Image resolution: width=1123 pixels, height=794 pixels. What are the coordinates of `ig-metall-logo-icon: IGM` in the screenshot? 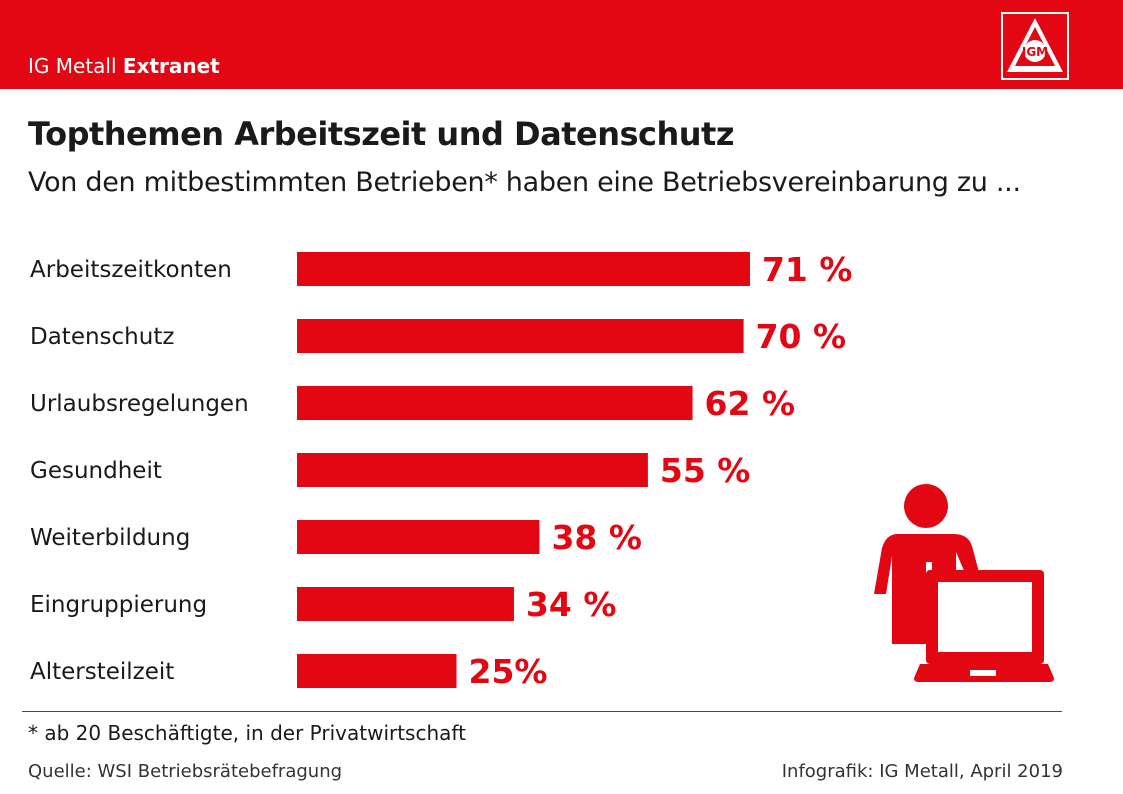 It's located at (1035, 46).